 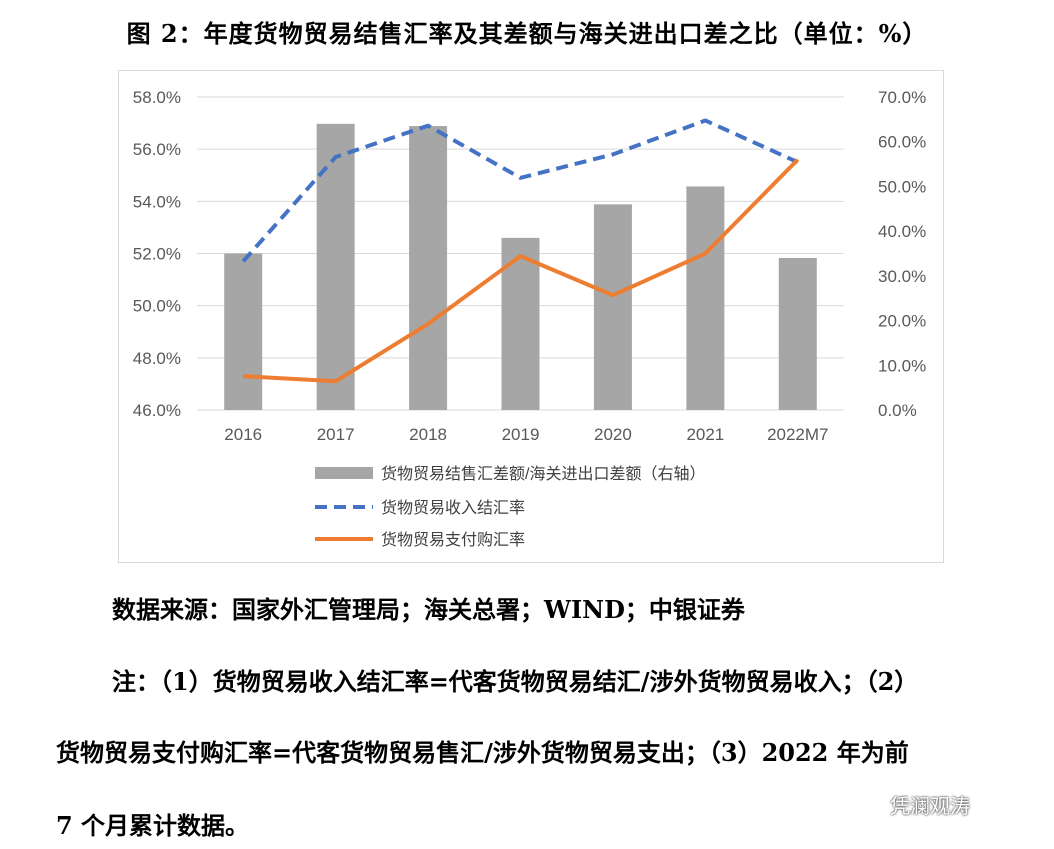 I want to click on note-line-1: 注：（1）货物贸易收入结汇率=代客货物贸易结汇/涉外货物贸易收入；（2）, so click(x=515, y=681).